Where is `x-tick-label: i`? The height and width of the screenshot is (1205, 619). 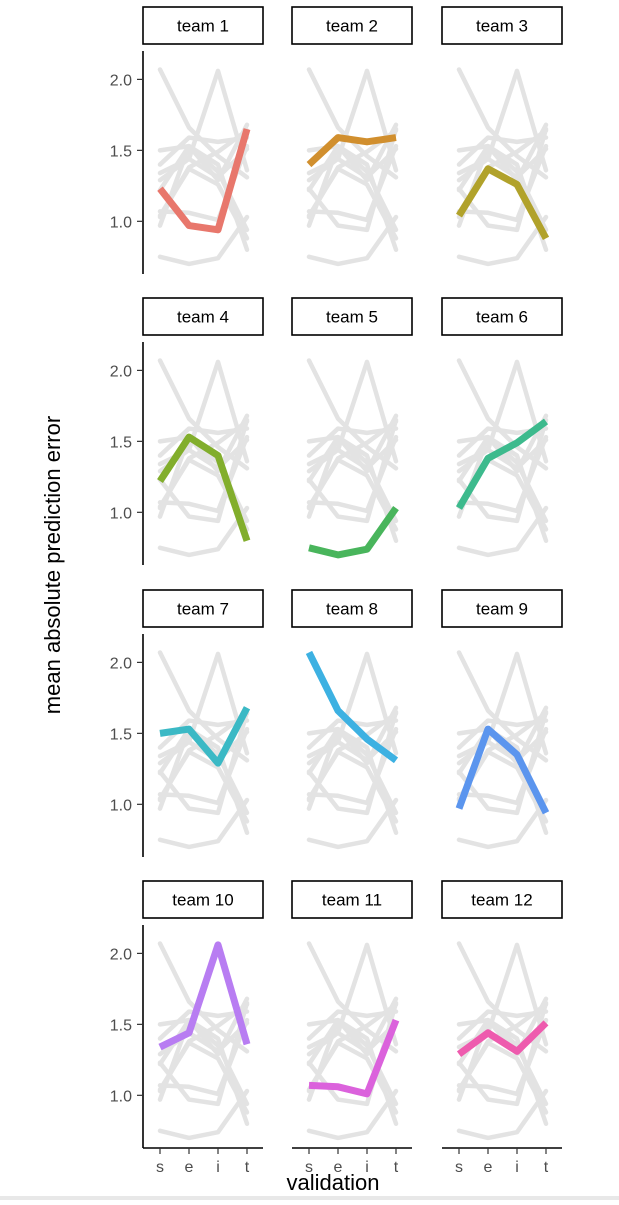
x-tick-label: i is located at coordinates (218, 1167).